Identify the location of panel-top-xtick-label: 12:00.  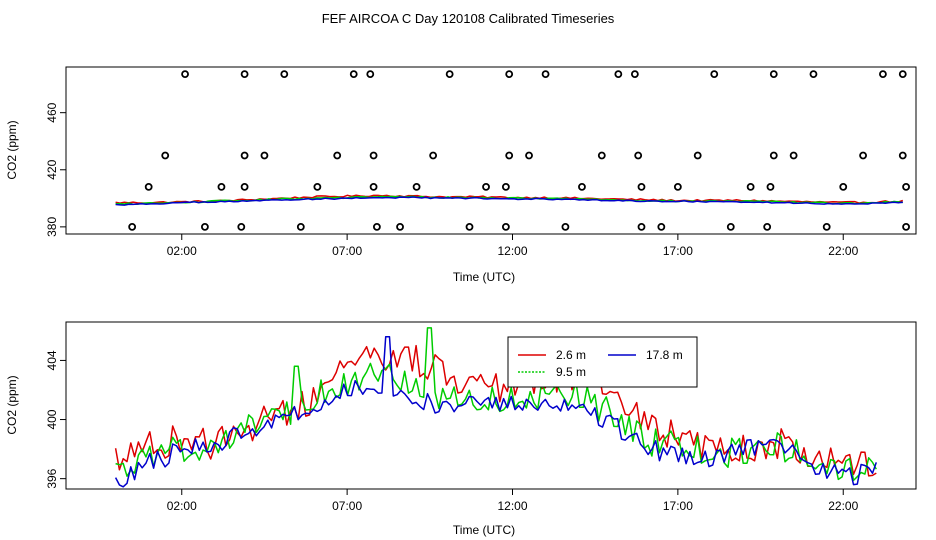
(512, 251).